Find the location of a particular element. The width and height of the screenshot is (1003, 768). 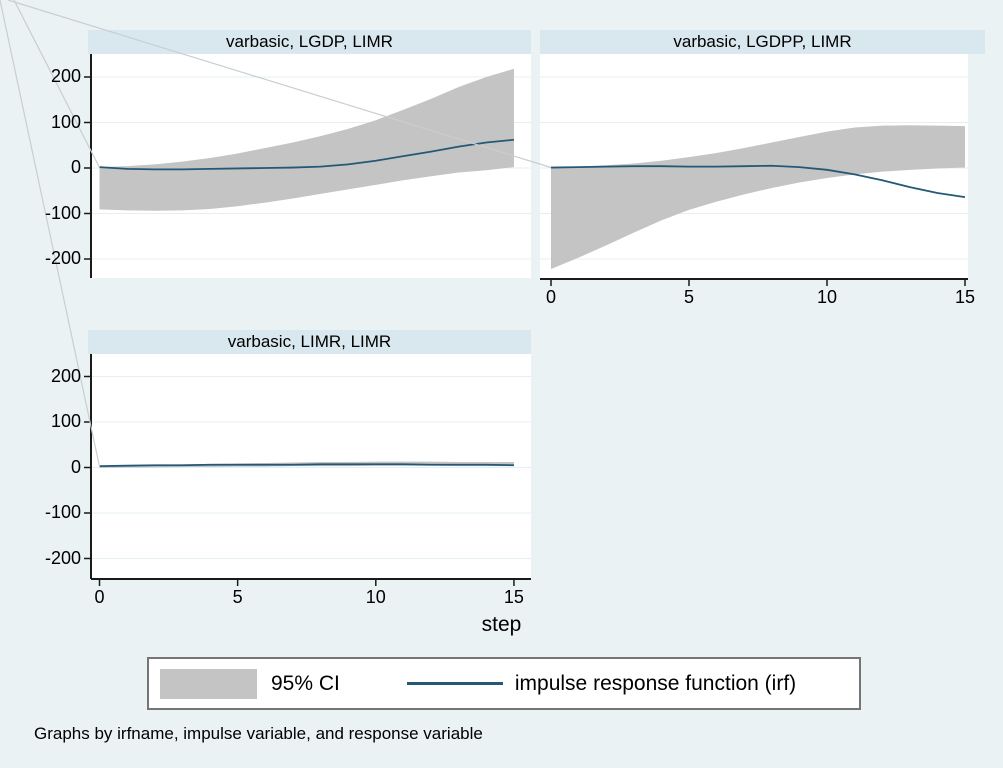

panel-title-varbasic-lgdpp-limr: varbasic, LGDPP, LIMR is located at coordinates (762, 42).